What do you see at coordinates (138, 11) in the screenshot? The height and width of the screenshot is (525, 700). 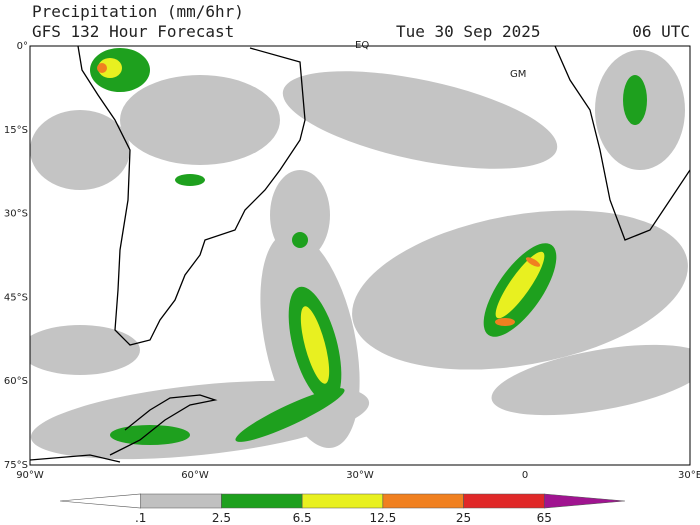 I see `title: Precipitation (mm/6hr)` at bounding box center [138, 11].